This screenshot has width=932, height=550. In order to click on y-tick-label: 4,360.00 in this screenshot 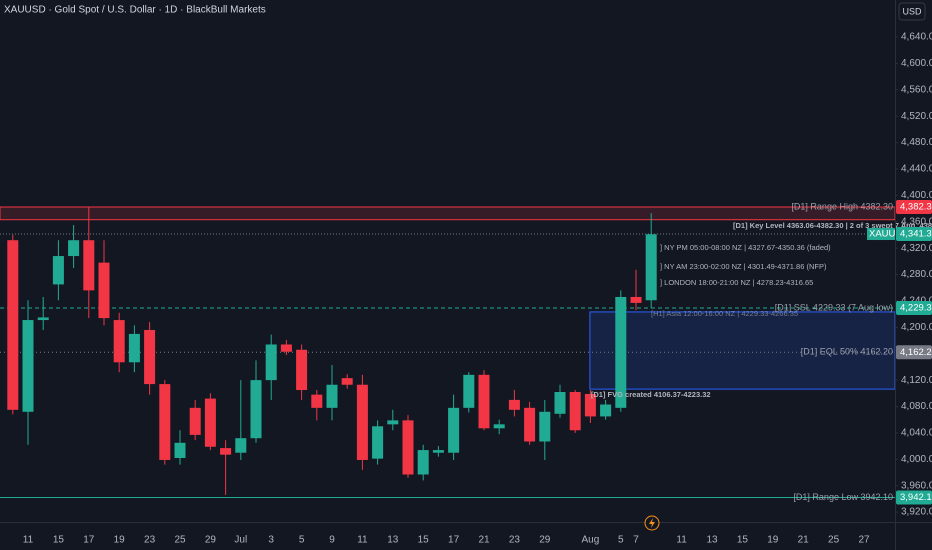, I will do `click(916, 221)`.